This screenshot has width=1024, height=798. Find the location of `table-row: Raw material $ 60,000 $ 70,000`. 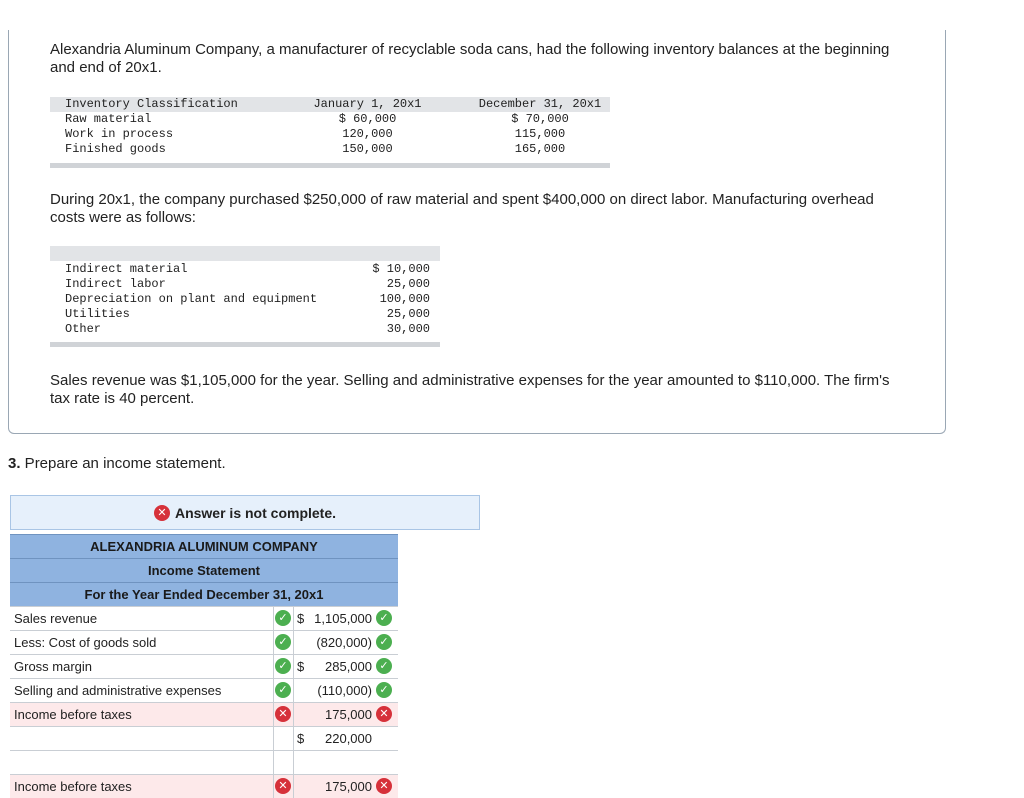

table-row: Raw material $ 60,000 $ 70,000 is located at coordinates (330, 119).